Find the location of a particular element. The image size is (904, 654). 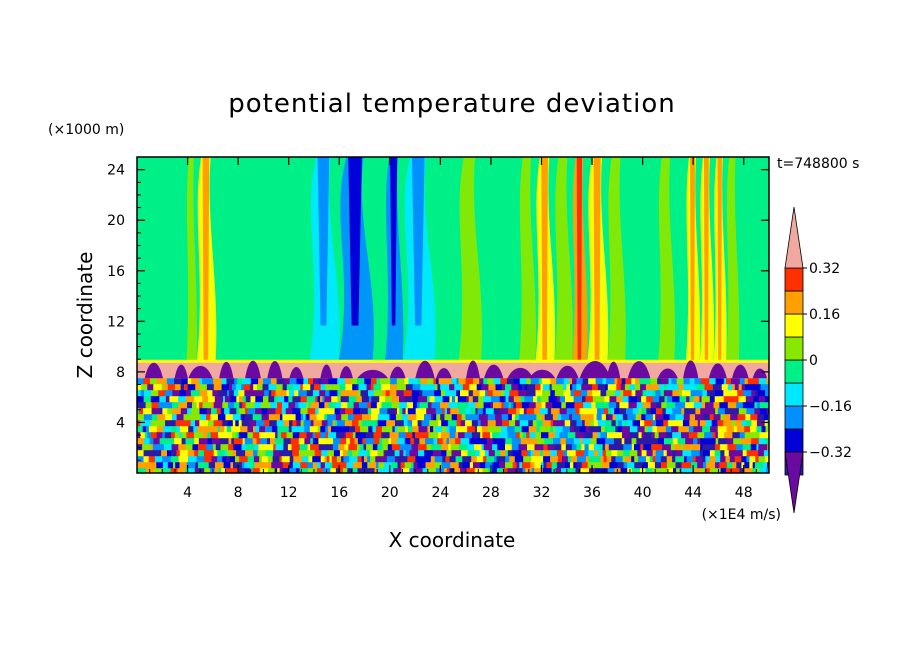

colorbar-extend-top is located at coordinates (794, 237).